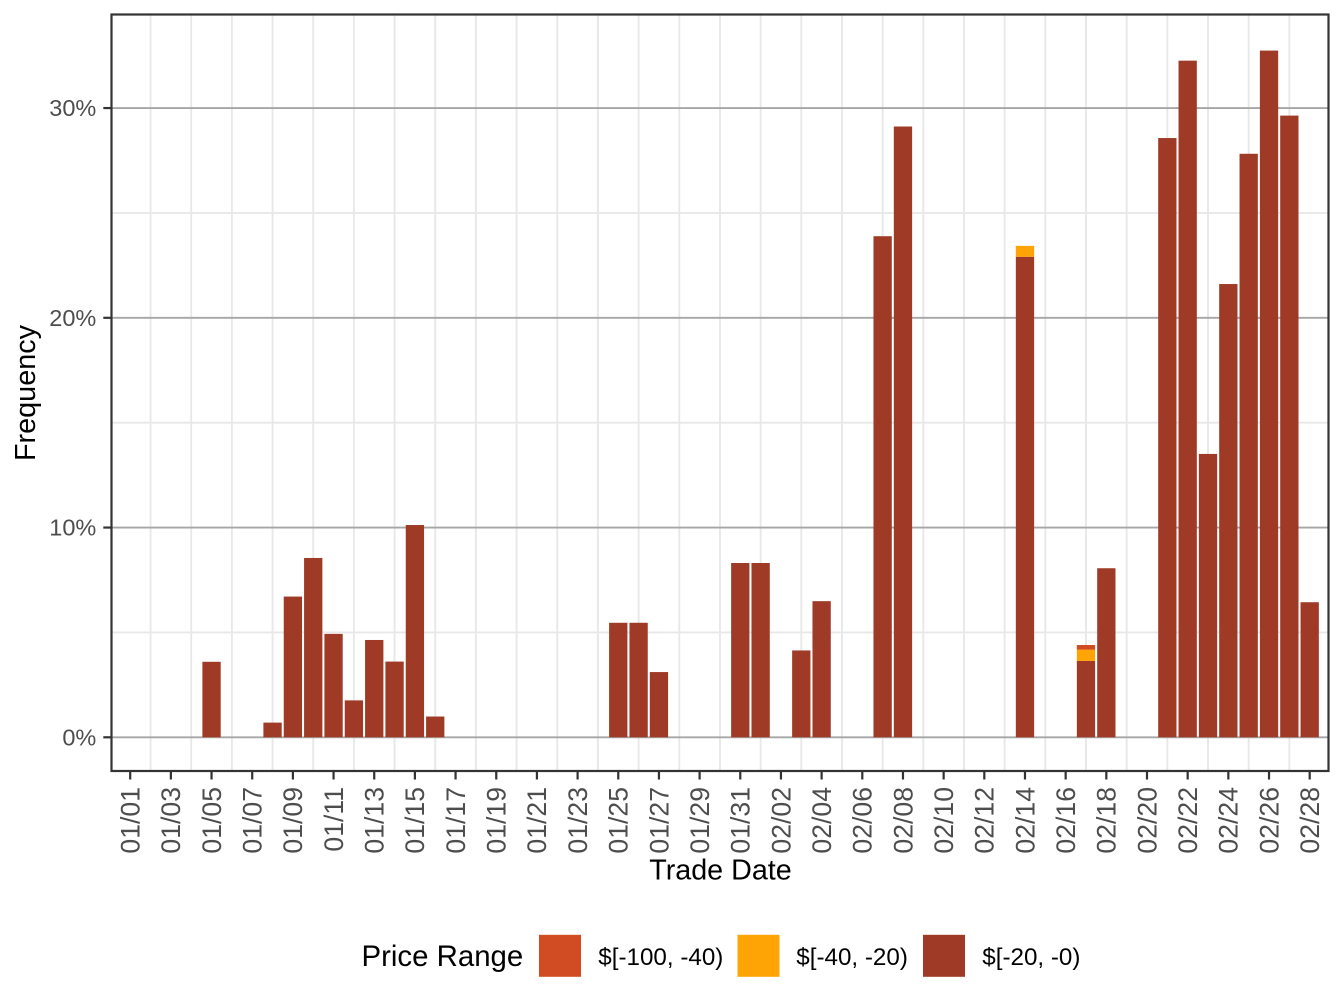 This screenshot has height=1008, width=1344. I want to click on svg-text: 01/03, so click(171, 820).